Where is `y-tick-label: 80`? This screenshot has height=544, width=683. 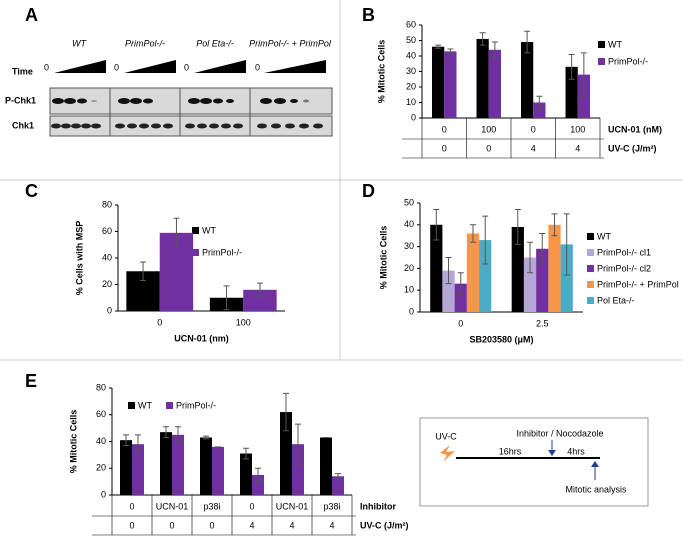
y-tick-label: 80 is located at coordinates (101, 387).